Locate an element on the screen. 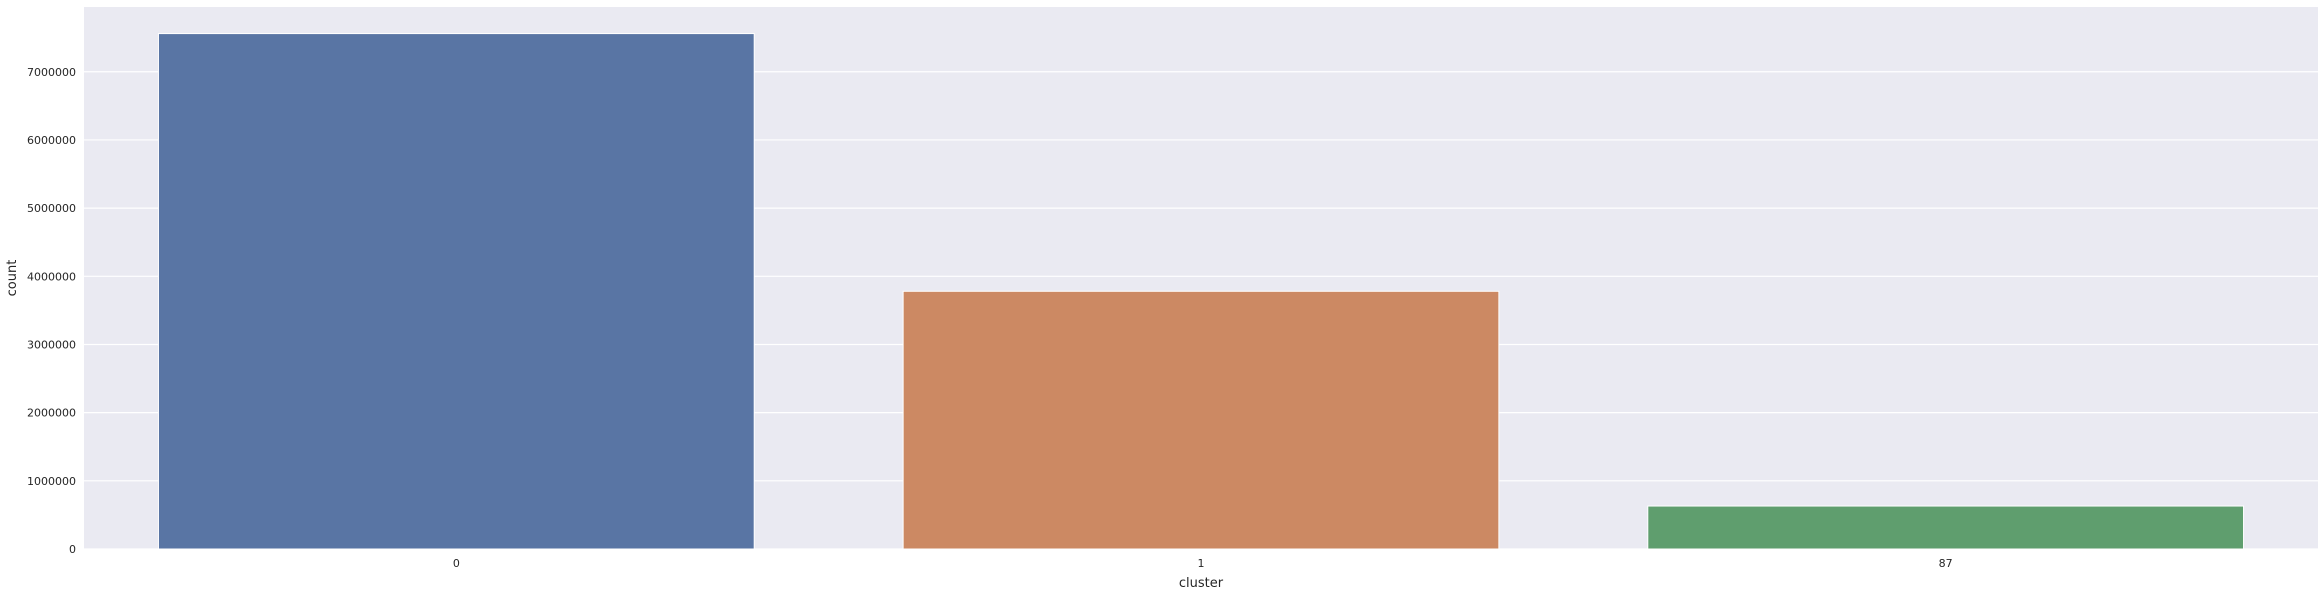 The height and width of the screenshot is (598, 2321). x-tick-label: 1 is located at coordinates (1201, 563).